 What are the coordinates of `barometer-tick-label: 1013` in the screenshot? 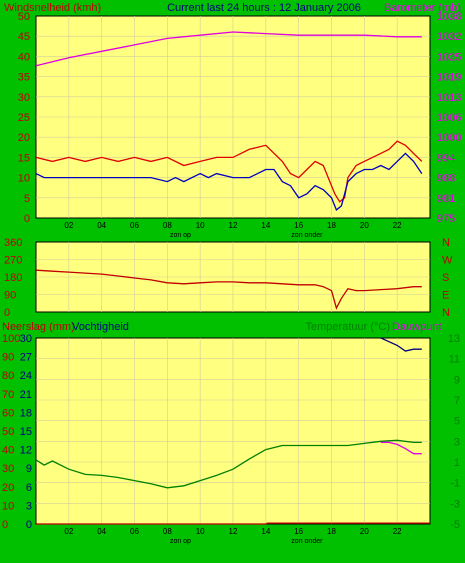 It's located at (449, 98).